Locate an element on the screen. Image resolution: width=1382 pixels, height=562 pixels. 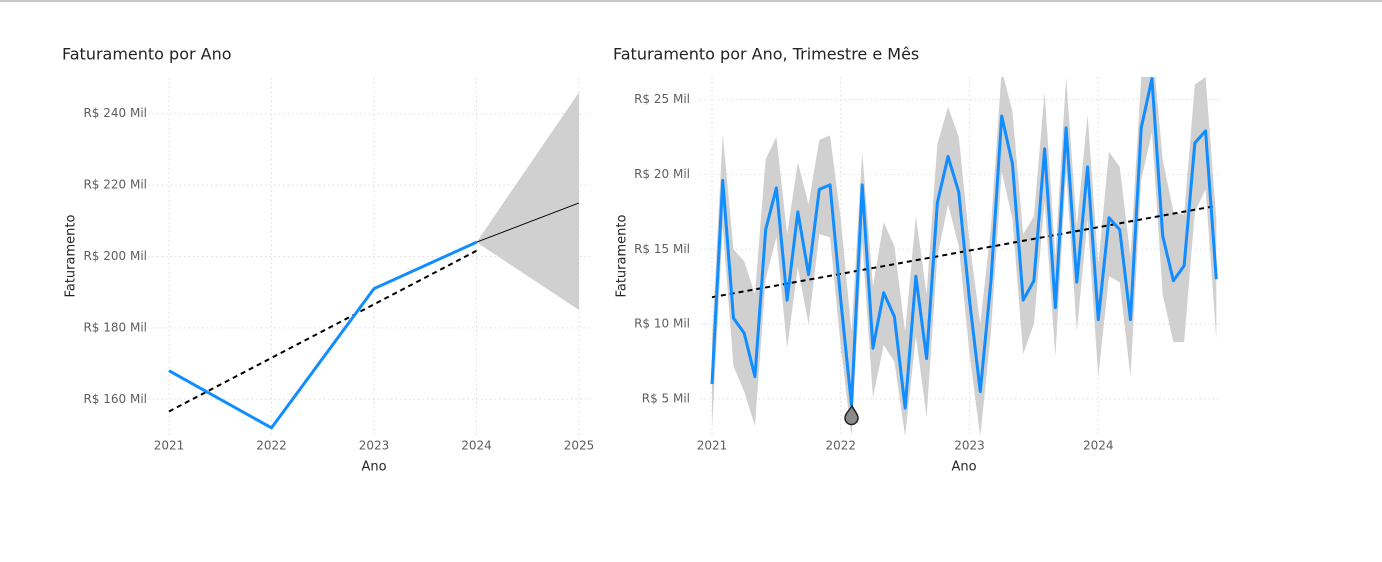
y-tick-label: R$ 200 Mil is located at coordinates (115, 256).